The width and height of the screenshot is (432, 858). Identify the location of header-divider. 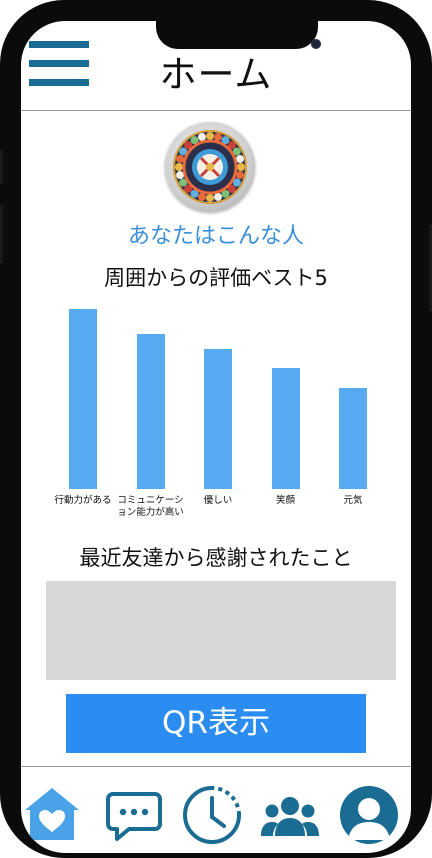
(216, 110).